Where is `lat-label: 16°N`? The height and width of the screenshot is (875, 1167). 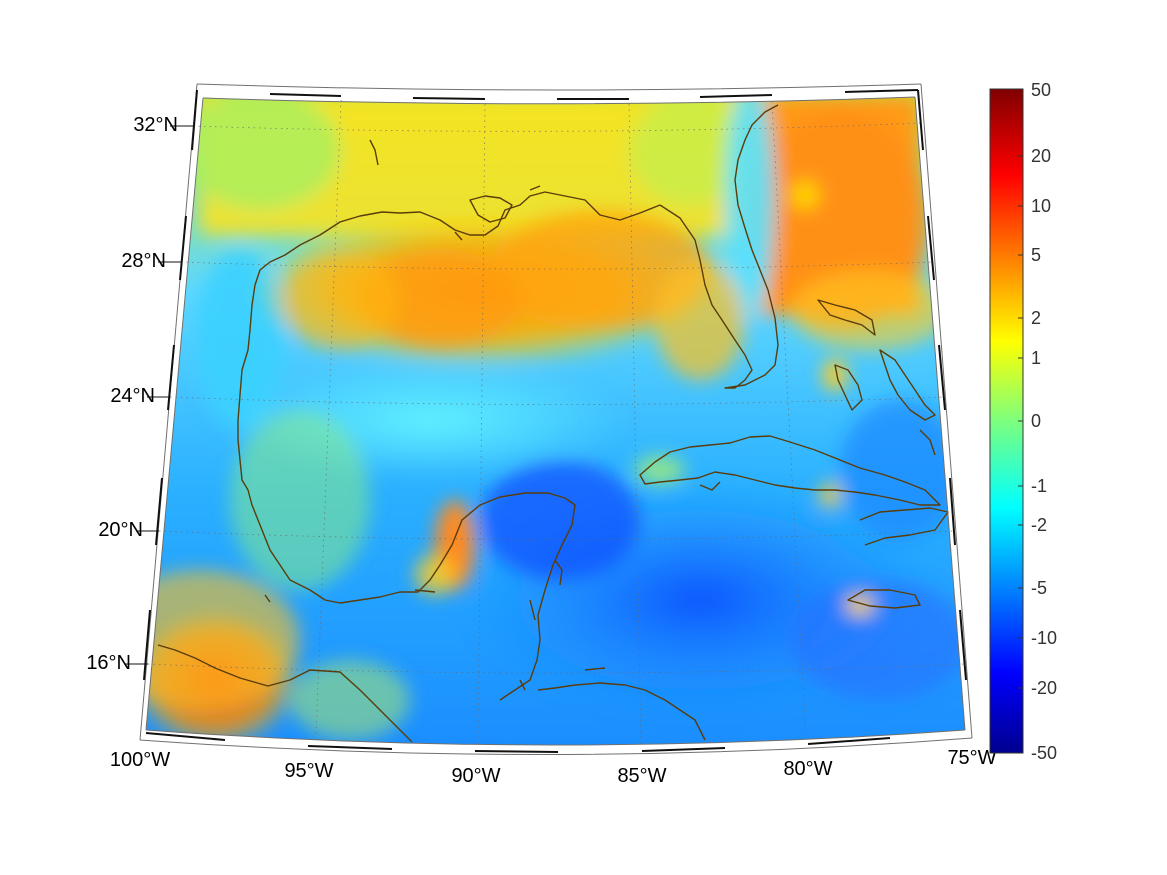
lat-label: 16°N is located at coordinates (108, 663).